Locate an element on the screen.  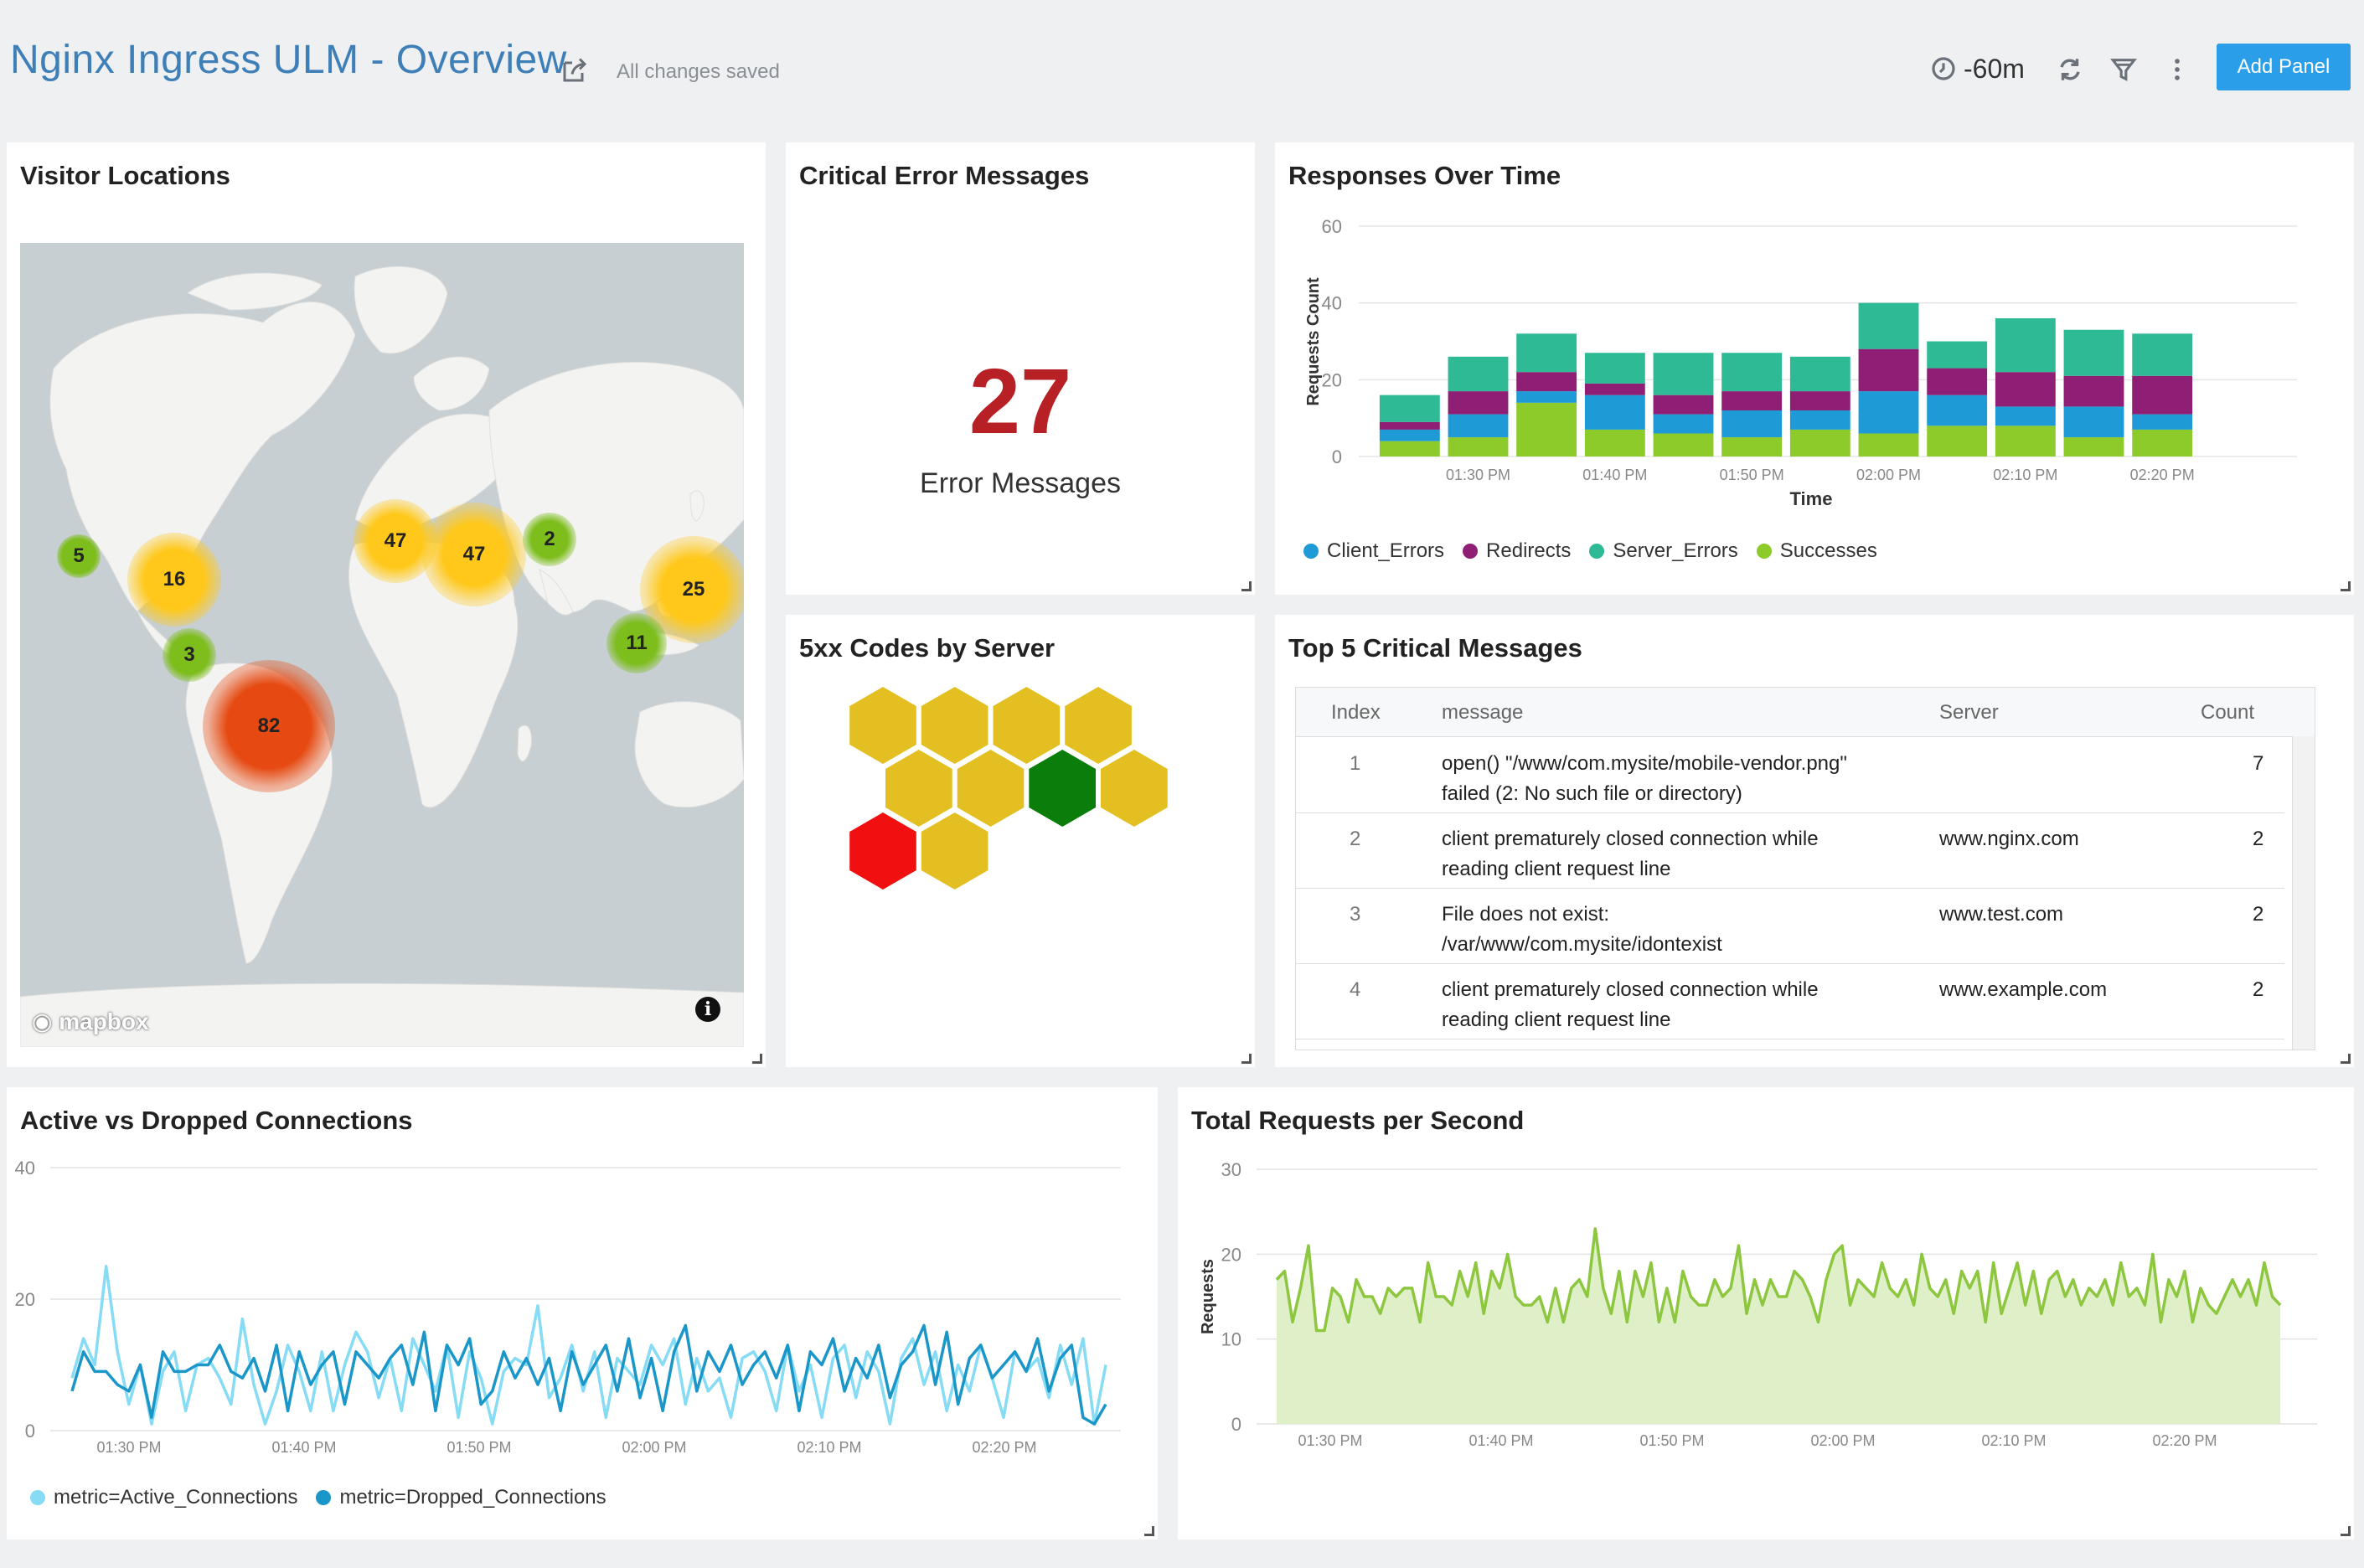
map-cluster: 11 is located at coordinates (636, 643).